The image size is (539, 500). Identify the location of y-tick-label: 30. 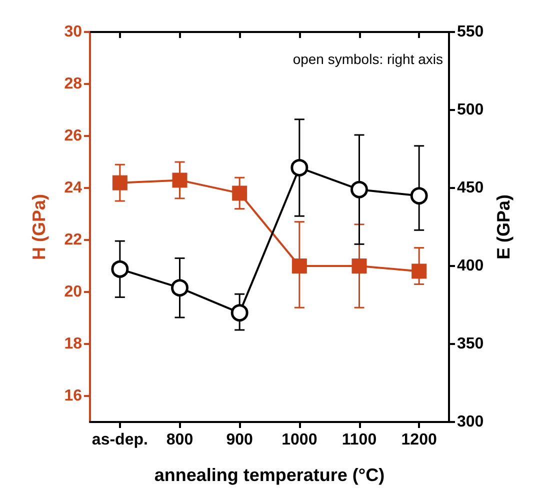
(73, 32).